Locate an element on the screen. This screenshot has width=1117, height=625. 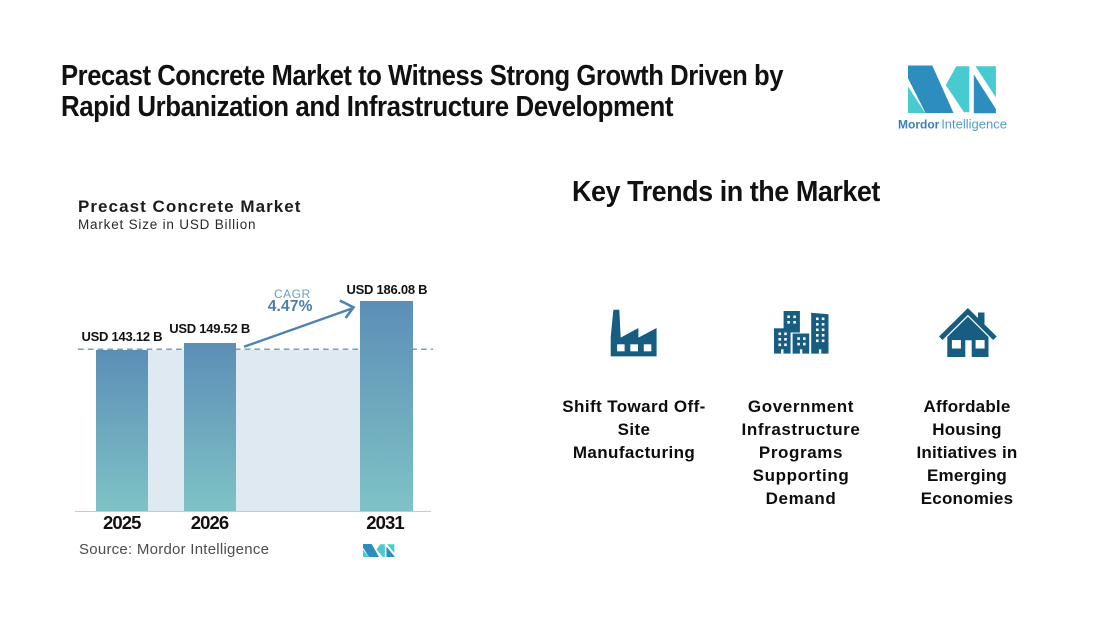
svg-text: Mordor is located at coordinates (919, 124).